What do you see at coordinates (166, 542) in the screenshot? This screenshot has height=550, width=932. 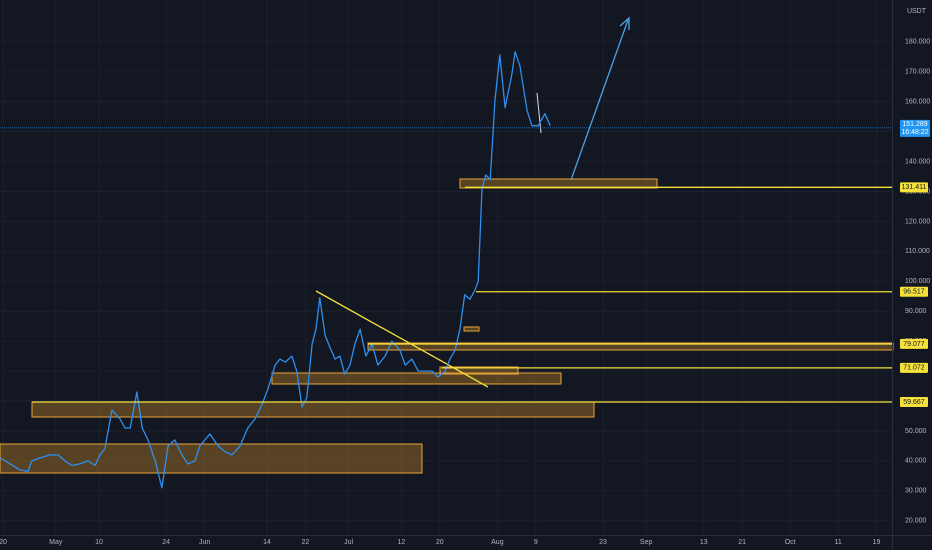 I see `x-tick-label: 24` at bounding box center [166, 542].